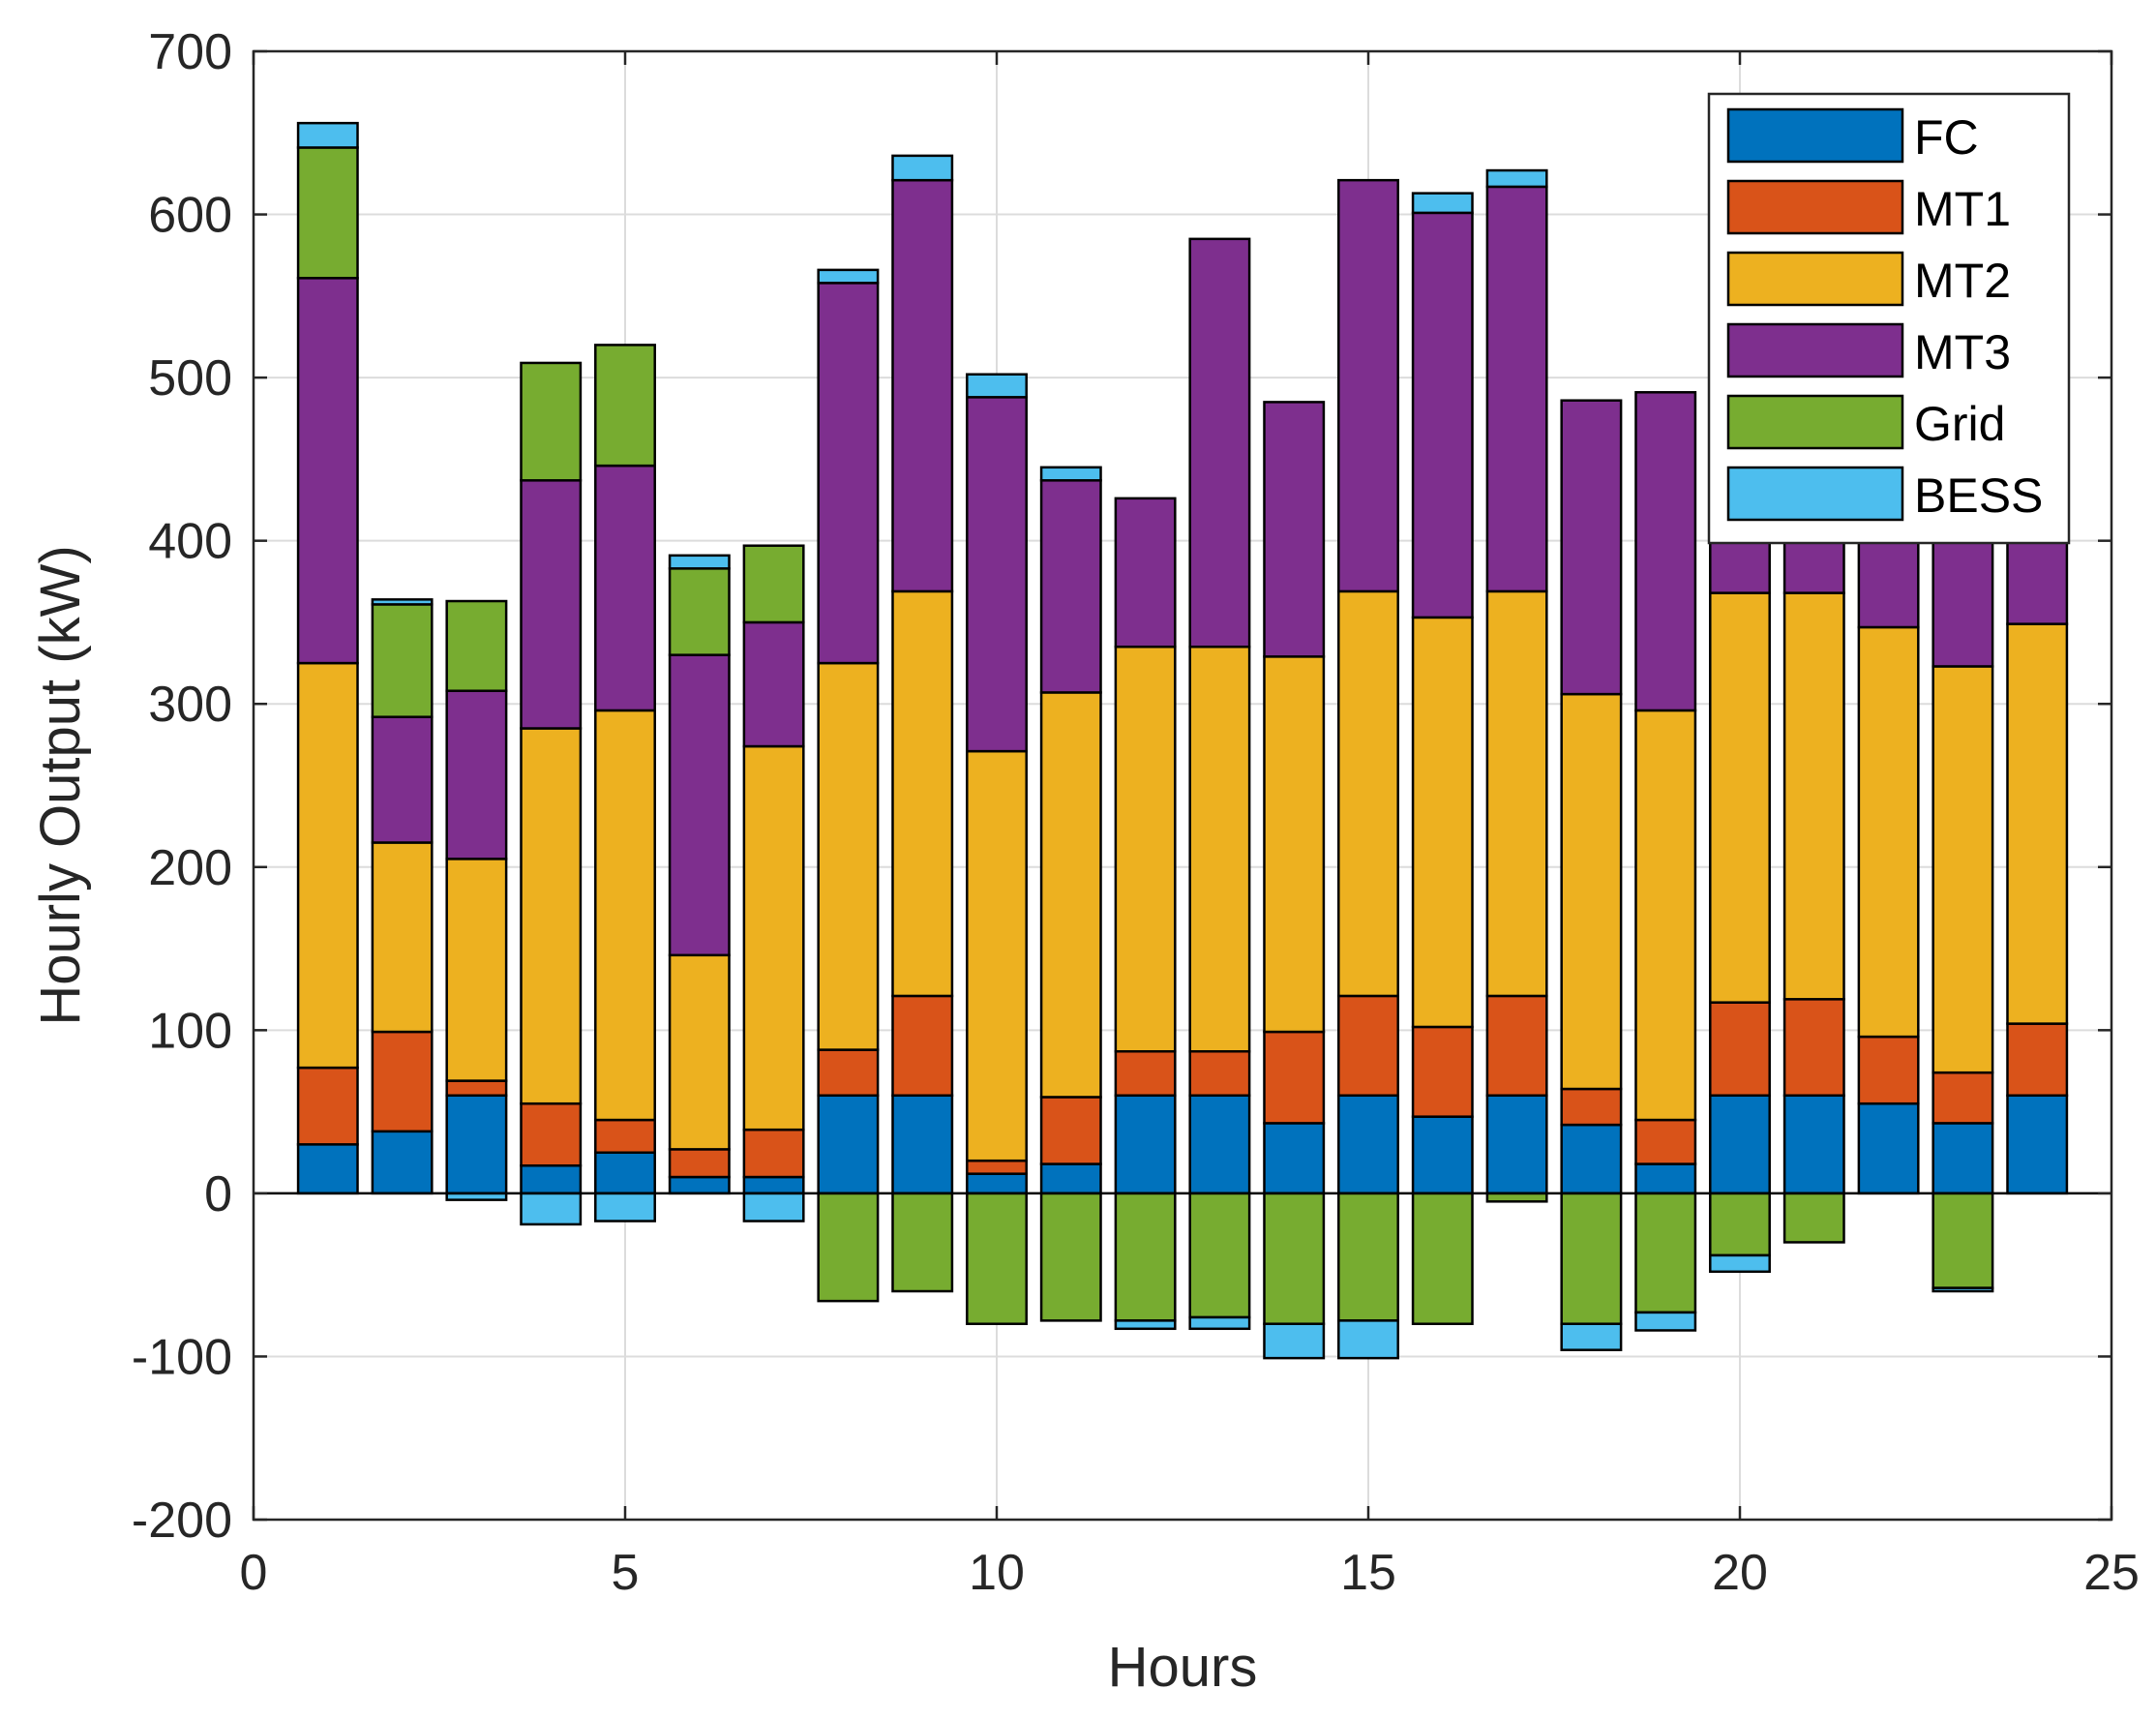  What do you see at coordinates (1962, 281) in the screenshot?
I see `legend-label-mt2: MT2` at bounding box center [1962, 281].